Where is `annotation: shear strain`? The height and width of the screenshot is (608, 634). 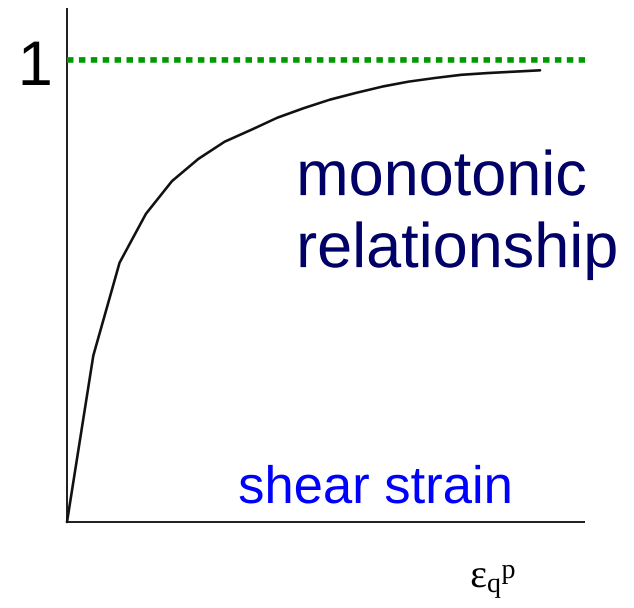 annotation: shear strain is located at coordinates (375, 484).